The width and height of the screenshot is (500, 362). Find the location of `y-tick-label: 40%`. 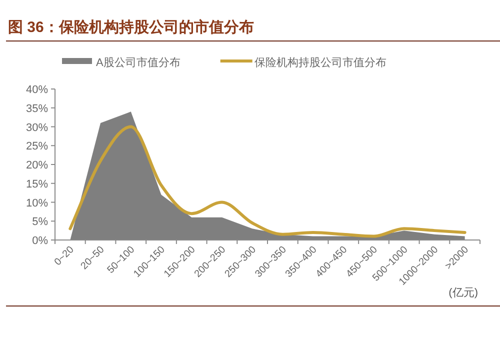

y-tick-label: 40% is located at coordinates (37, 90).